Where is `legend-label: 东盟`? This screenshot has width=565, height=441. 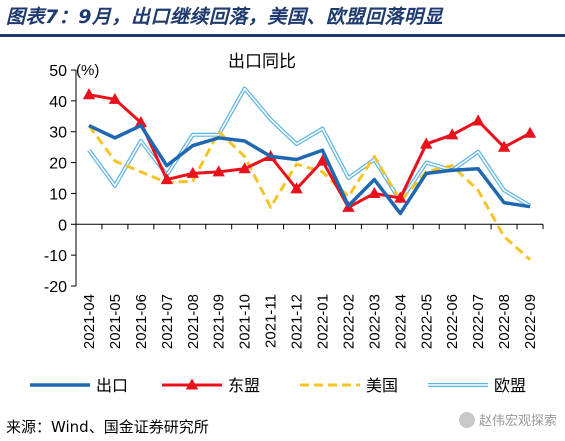
legend-label: 东盟 is located at coordinates (244, 385).